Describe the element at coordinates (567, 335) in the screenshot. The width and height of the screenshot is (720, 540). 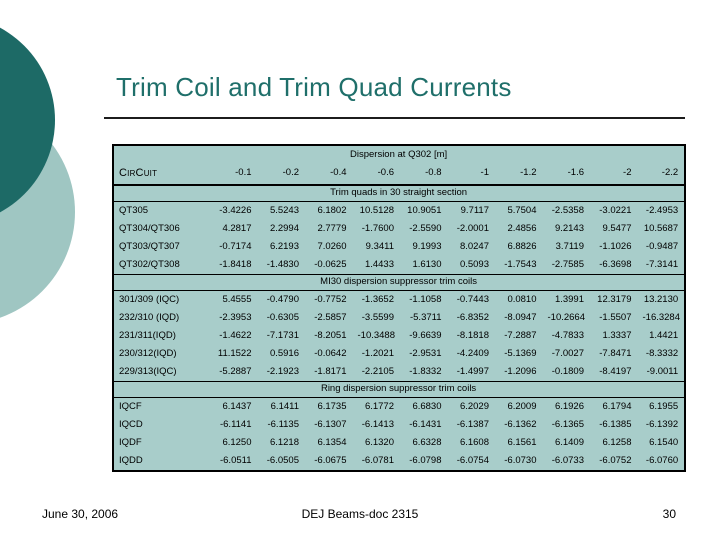
I see `current-value-cell: -4.7833` at that location.